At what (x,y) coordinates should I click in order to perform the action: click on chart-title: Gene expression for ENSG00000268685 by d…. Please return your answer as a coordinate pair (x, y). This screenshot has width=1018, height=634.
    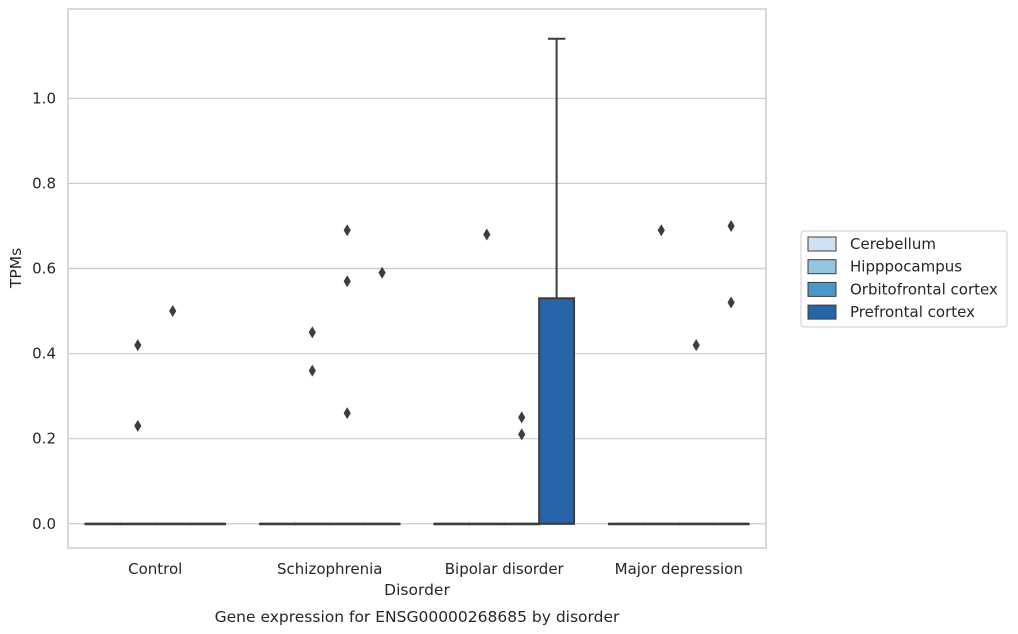
    Looking at the image, I should click on (417, 617).